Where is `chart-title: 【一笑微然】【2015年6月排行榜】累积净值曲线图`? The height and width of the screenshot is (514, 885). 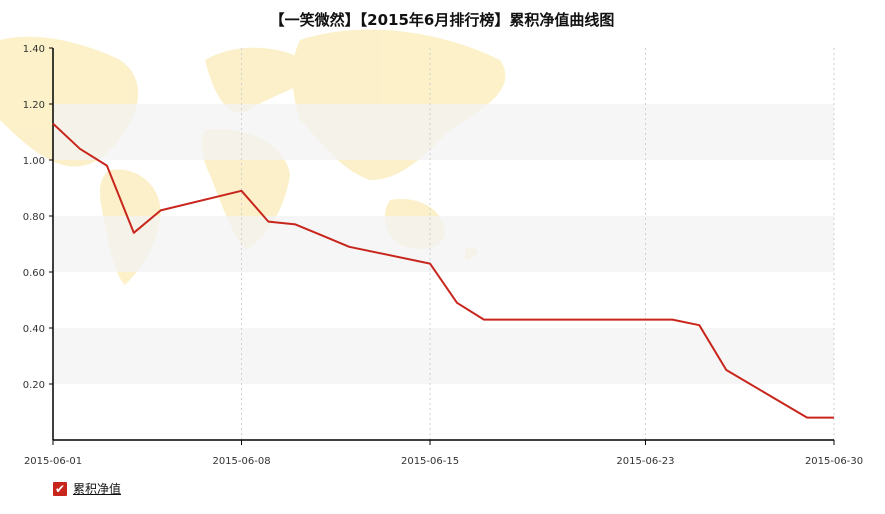
chart-title: 【一笑微然】【2015年6月排行榜】累积净值曲线图 is located at coordinates (442, 20).